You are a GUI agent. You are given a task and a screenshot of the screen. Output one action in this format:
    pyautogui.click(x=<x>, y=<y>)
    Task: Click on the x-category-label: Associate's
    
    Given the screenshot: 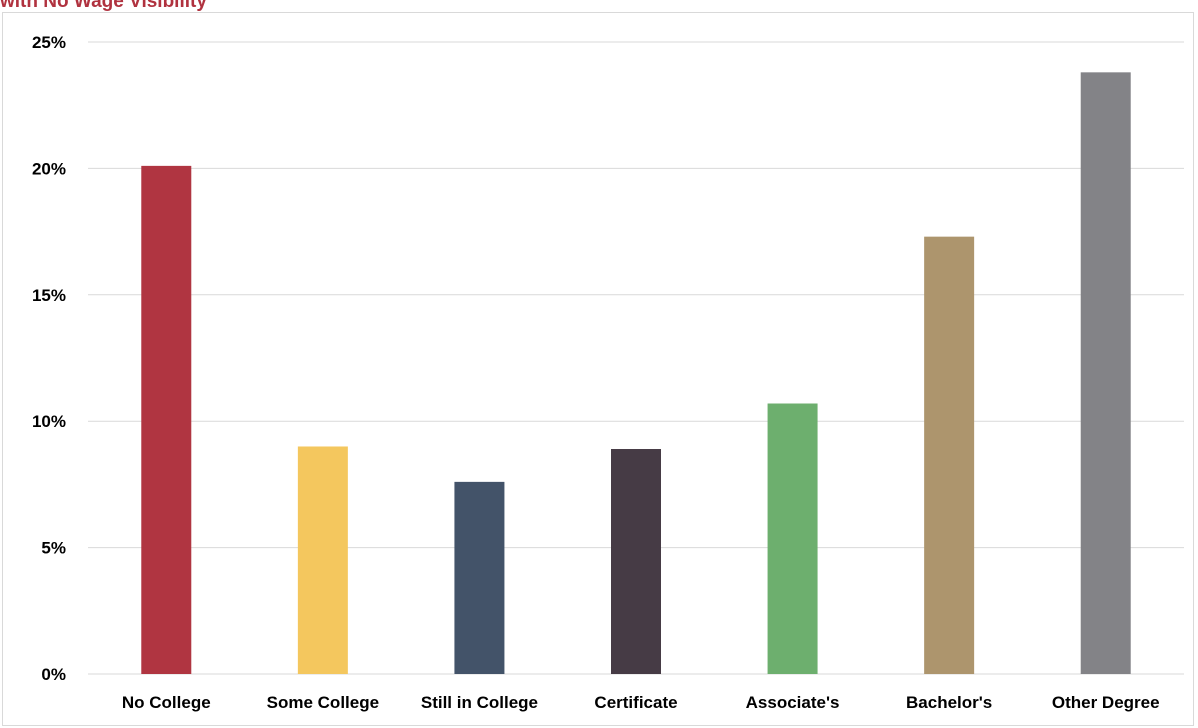 What is the action you would take?
    pyautogui.click(x=793, y=702)
    